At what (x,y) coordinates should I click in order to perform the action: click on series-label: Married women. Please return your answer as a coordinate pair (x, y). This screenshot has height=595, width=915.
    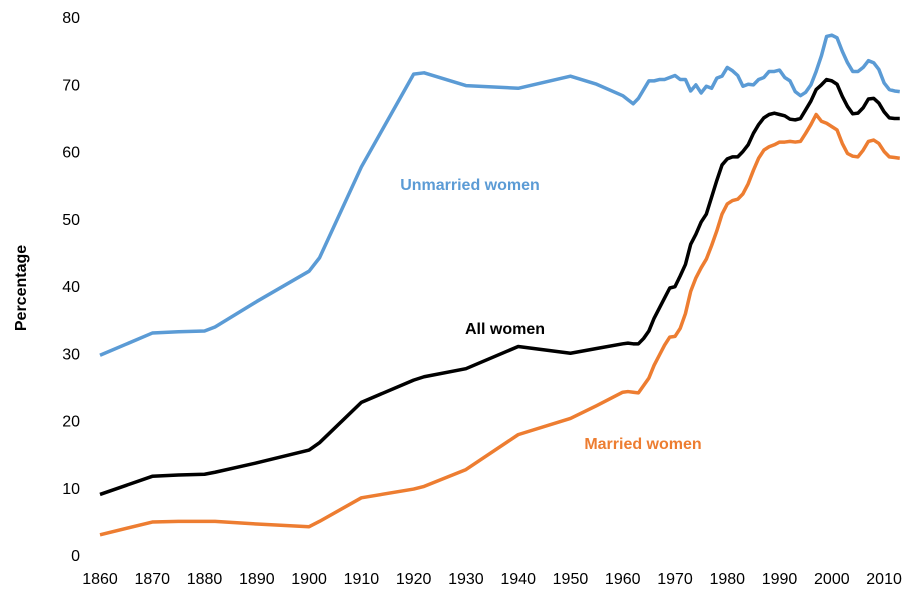
    Looking at the image, I should click on (642, 444).